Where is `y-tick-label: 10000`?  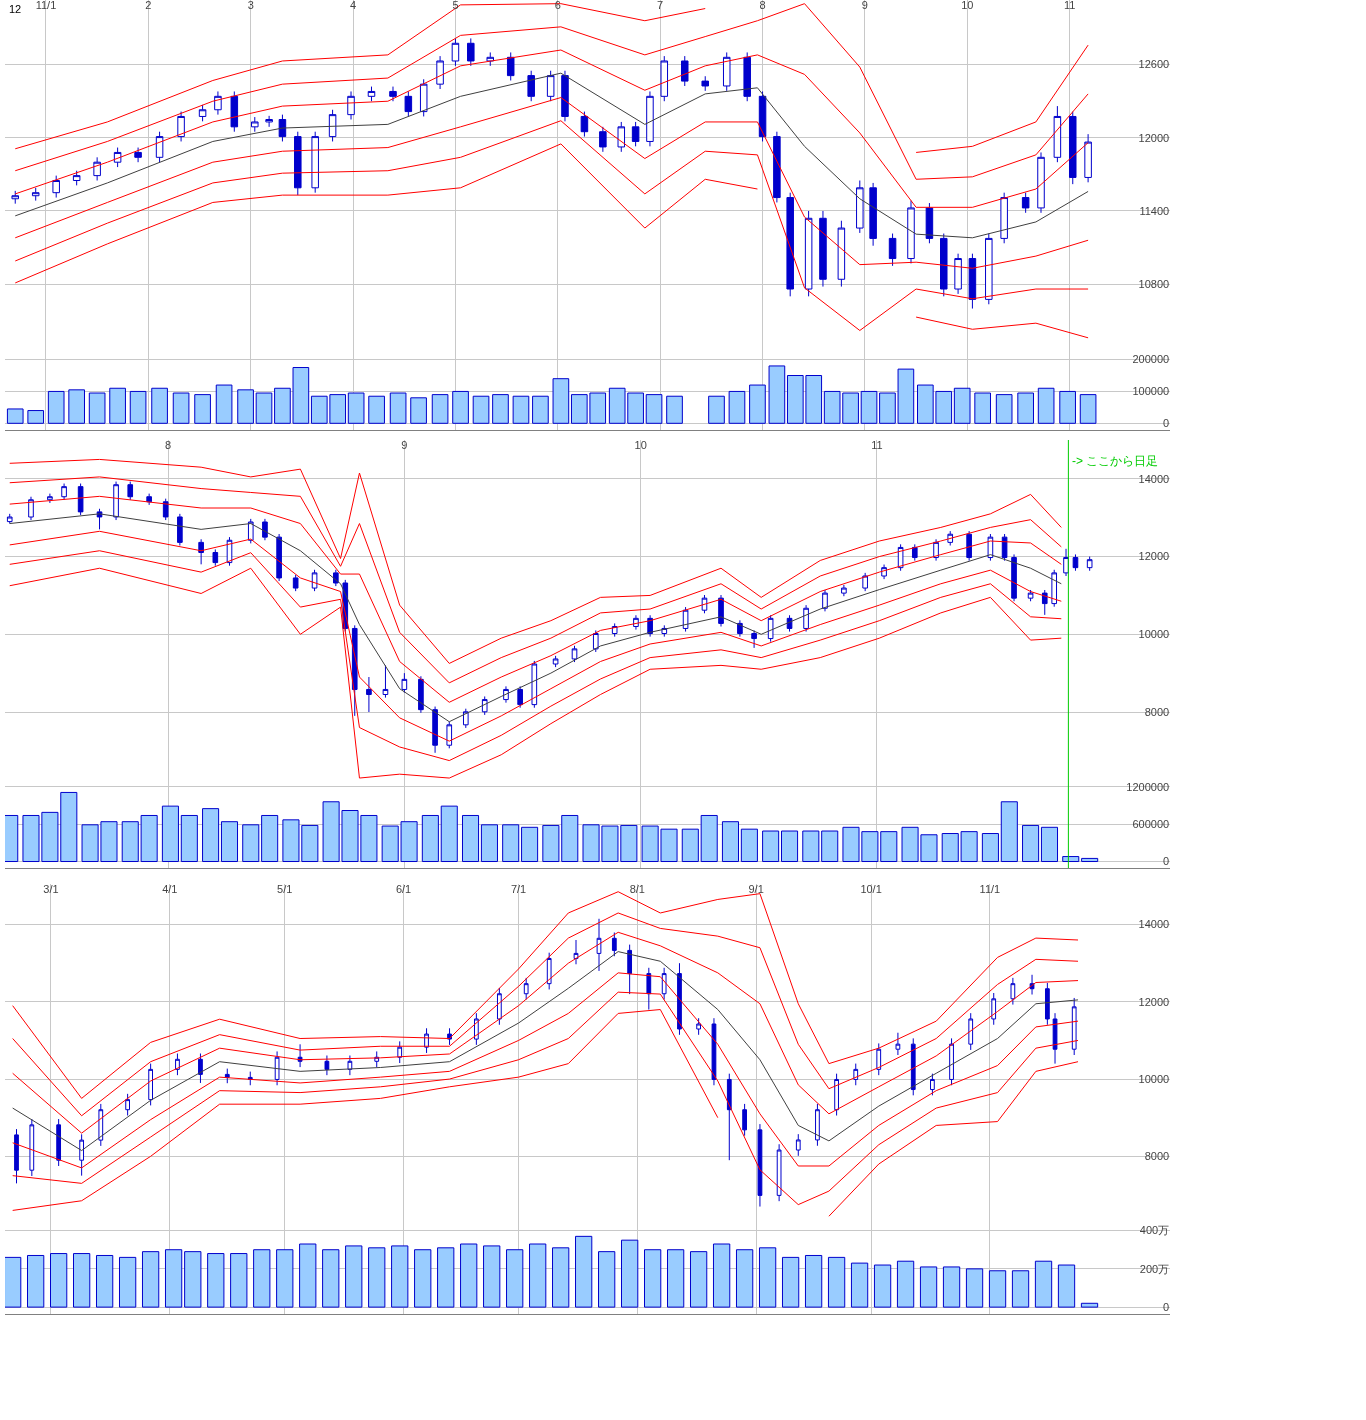
y-tick-label: 10000 is located at coordinates (1154, 634).